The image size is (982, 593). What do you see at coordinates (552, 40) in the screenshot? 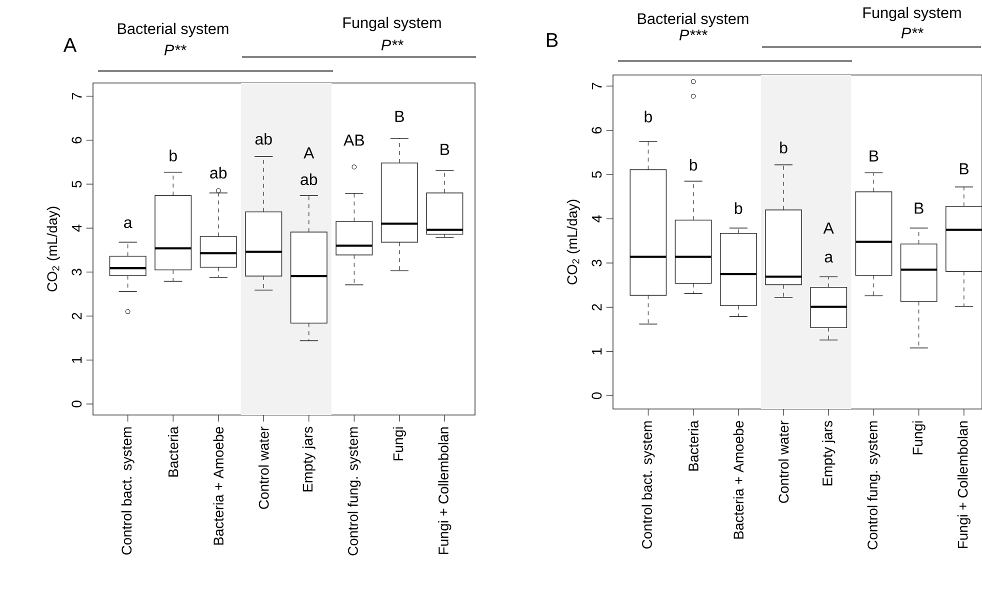
I see `chart-title: B` at bounding box center [552, 40].